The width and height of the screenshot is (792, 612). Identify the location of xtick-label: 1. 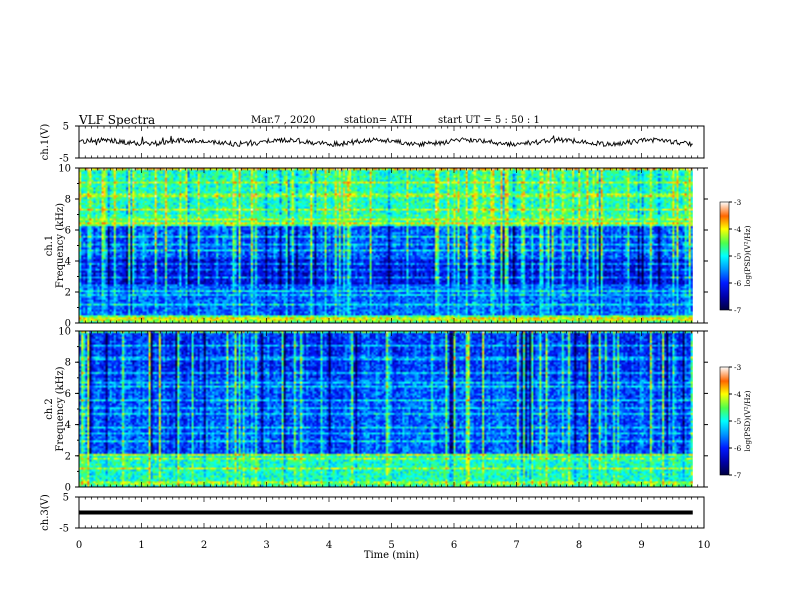
(141, 545).